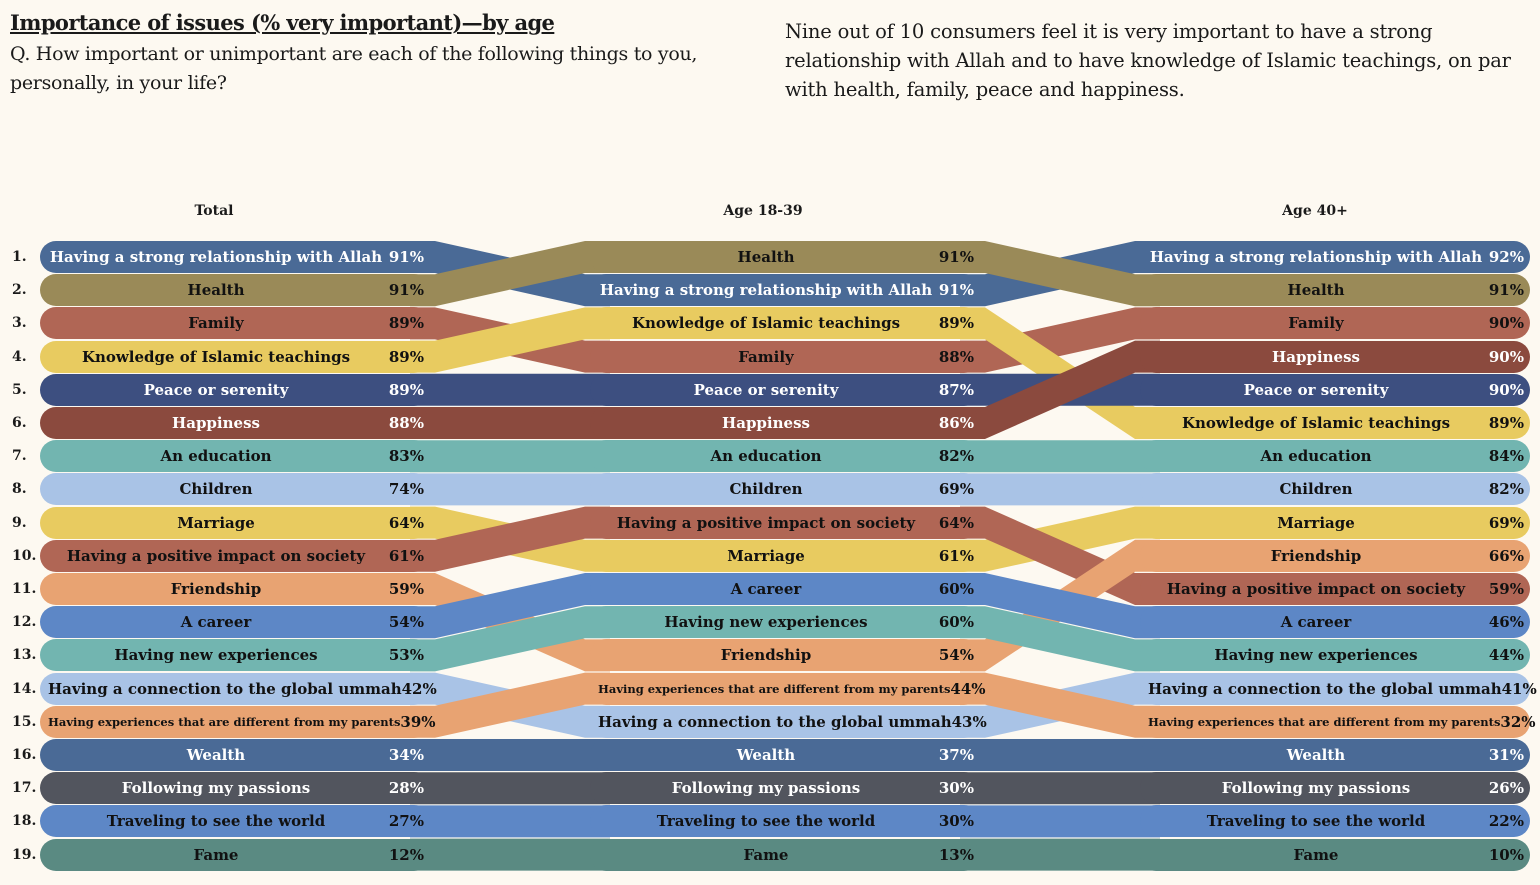 Image resolution: width=1540 pixels, height=885 pixels. I want to click on data-label: 59%, so click(406, 589).